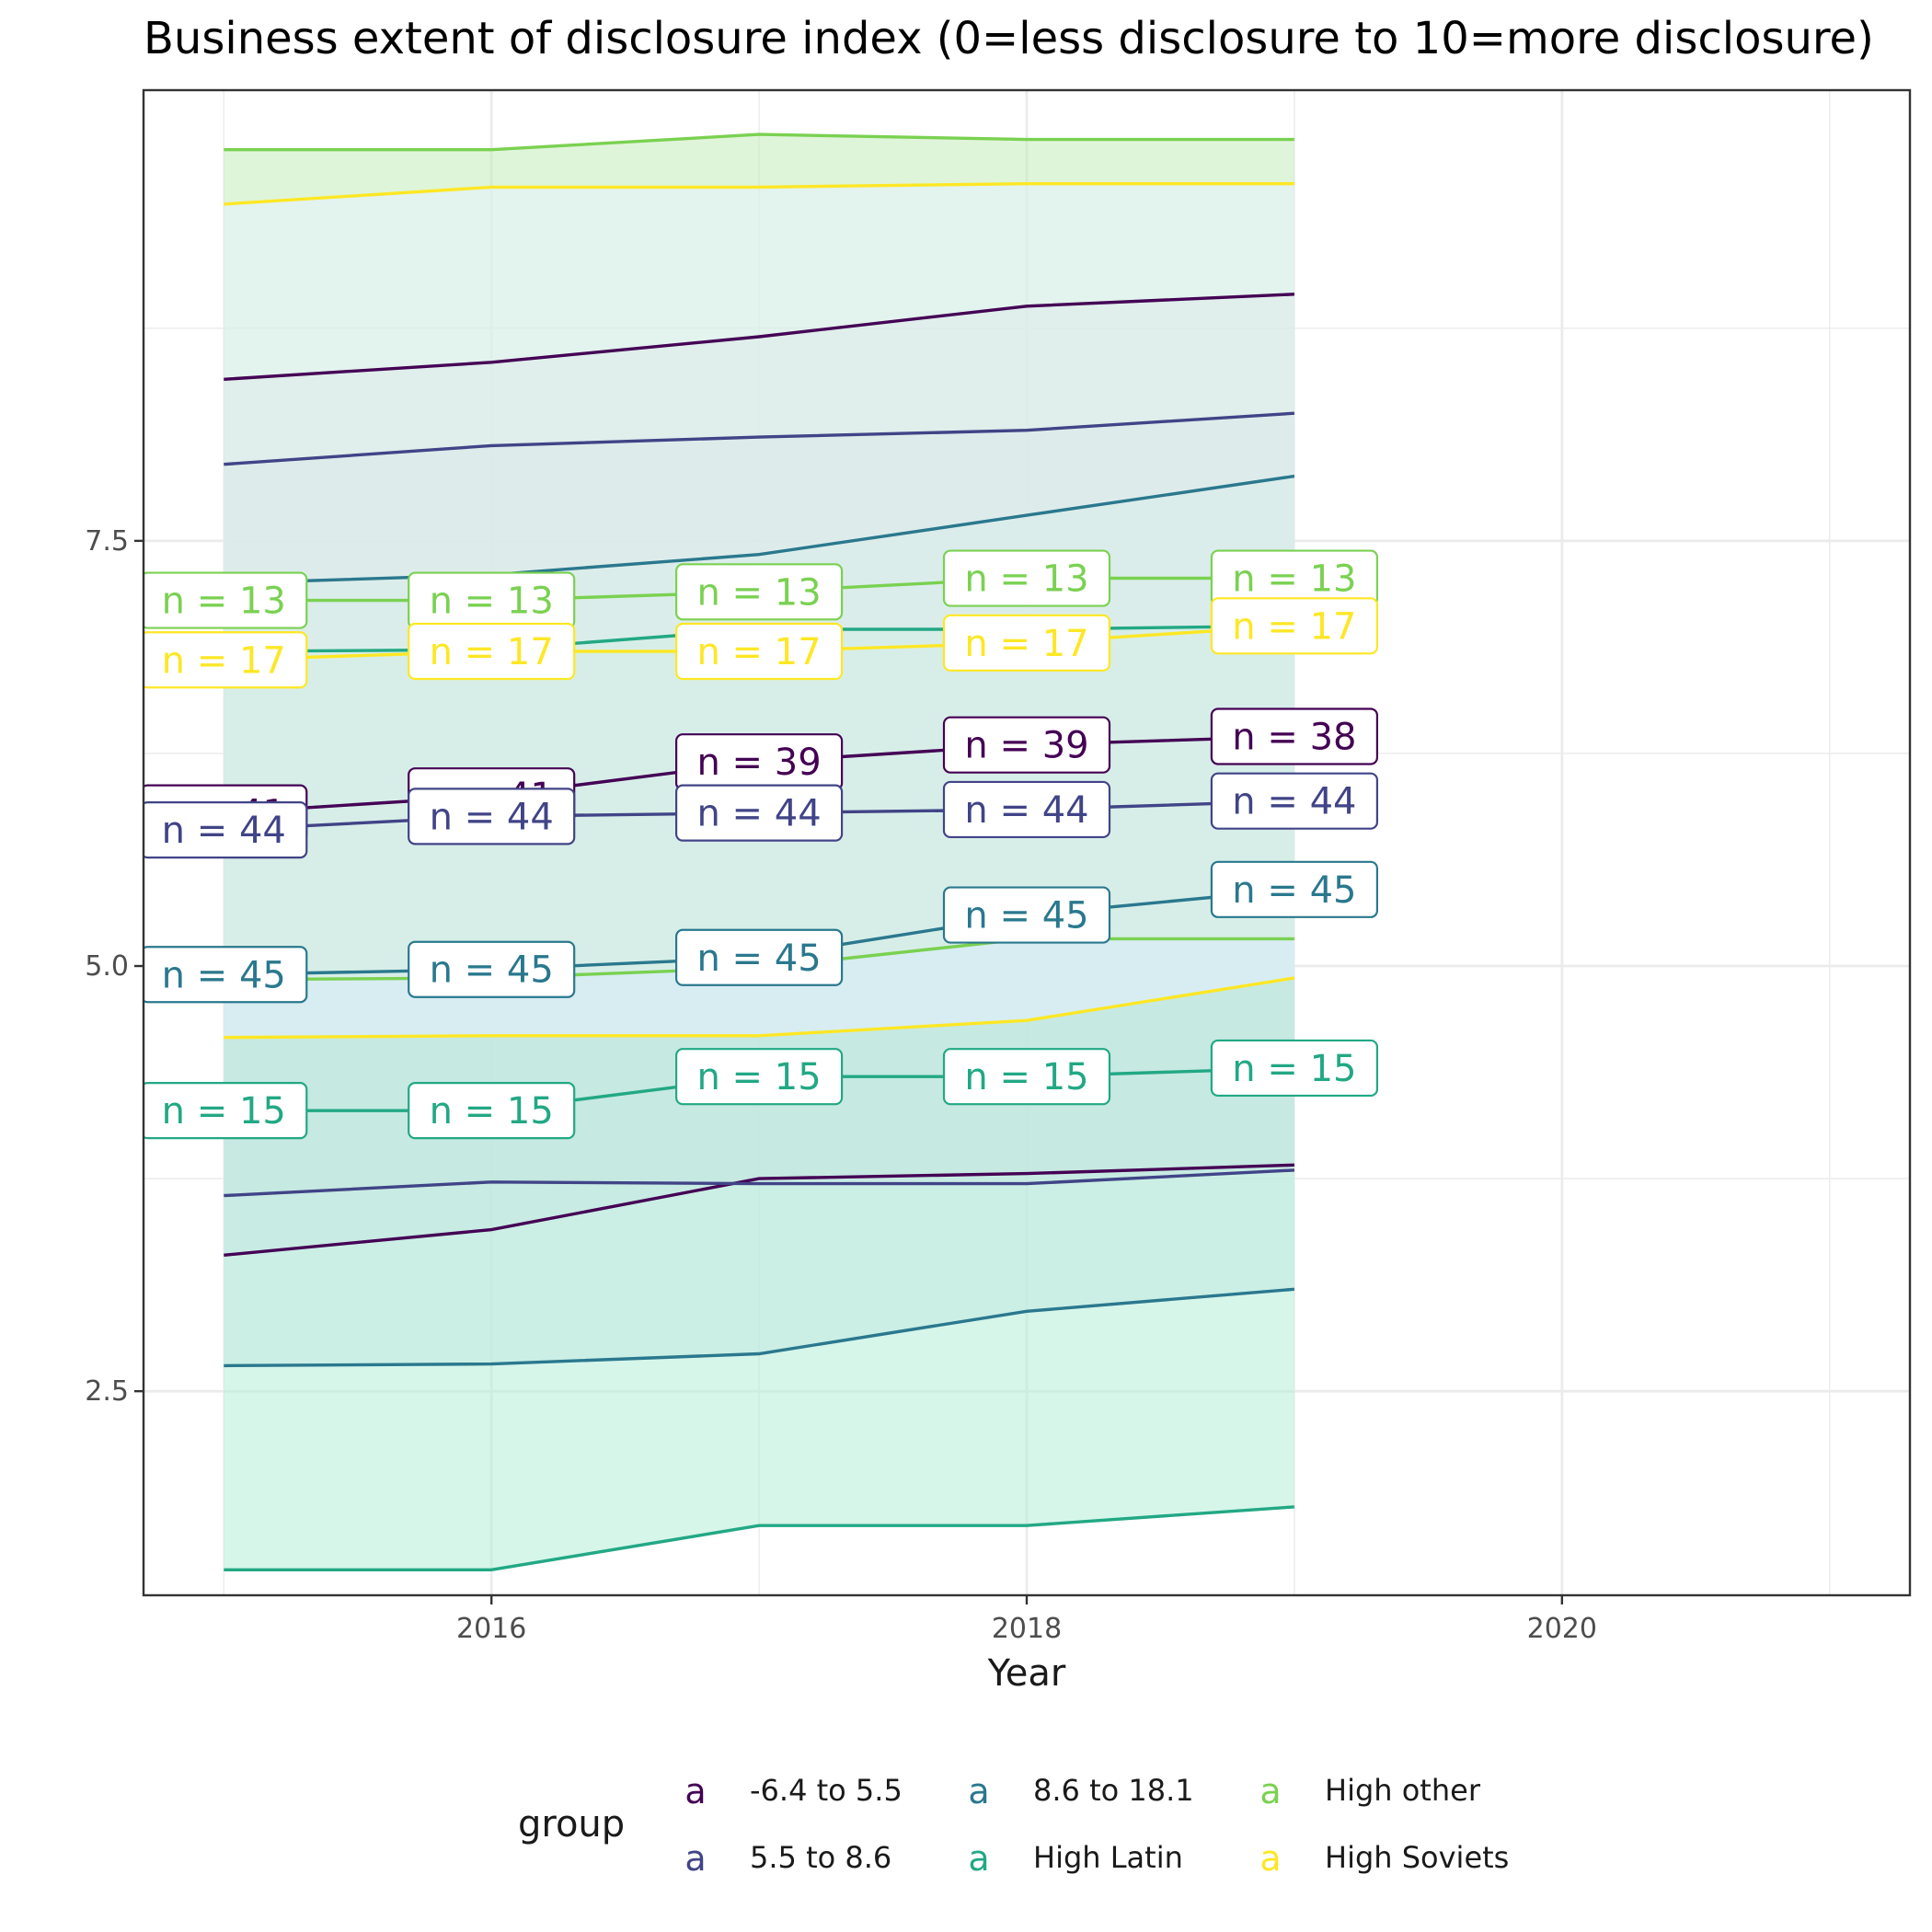 The image size is (1932, 1932). Describe the element at coordinates (759, 529) in the screenshot. I see `upper-line-8.6 to 18.1` at that location.